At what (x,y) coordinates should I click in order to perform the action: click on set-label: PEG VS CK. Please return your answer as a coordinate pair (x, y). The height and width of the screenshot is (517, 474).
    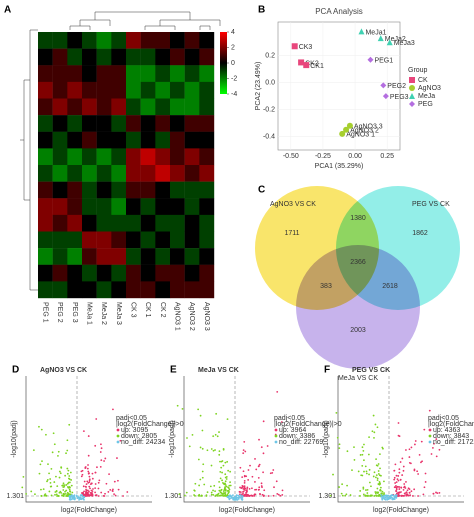
    Looking at the image, I should click on (431, 204).